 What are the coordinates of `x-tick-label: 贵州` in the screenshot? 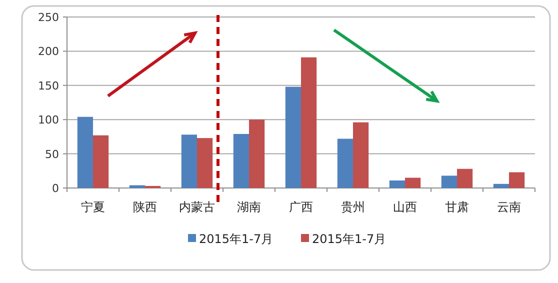 It's located at (353, 207).